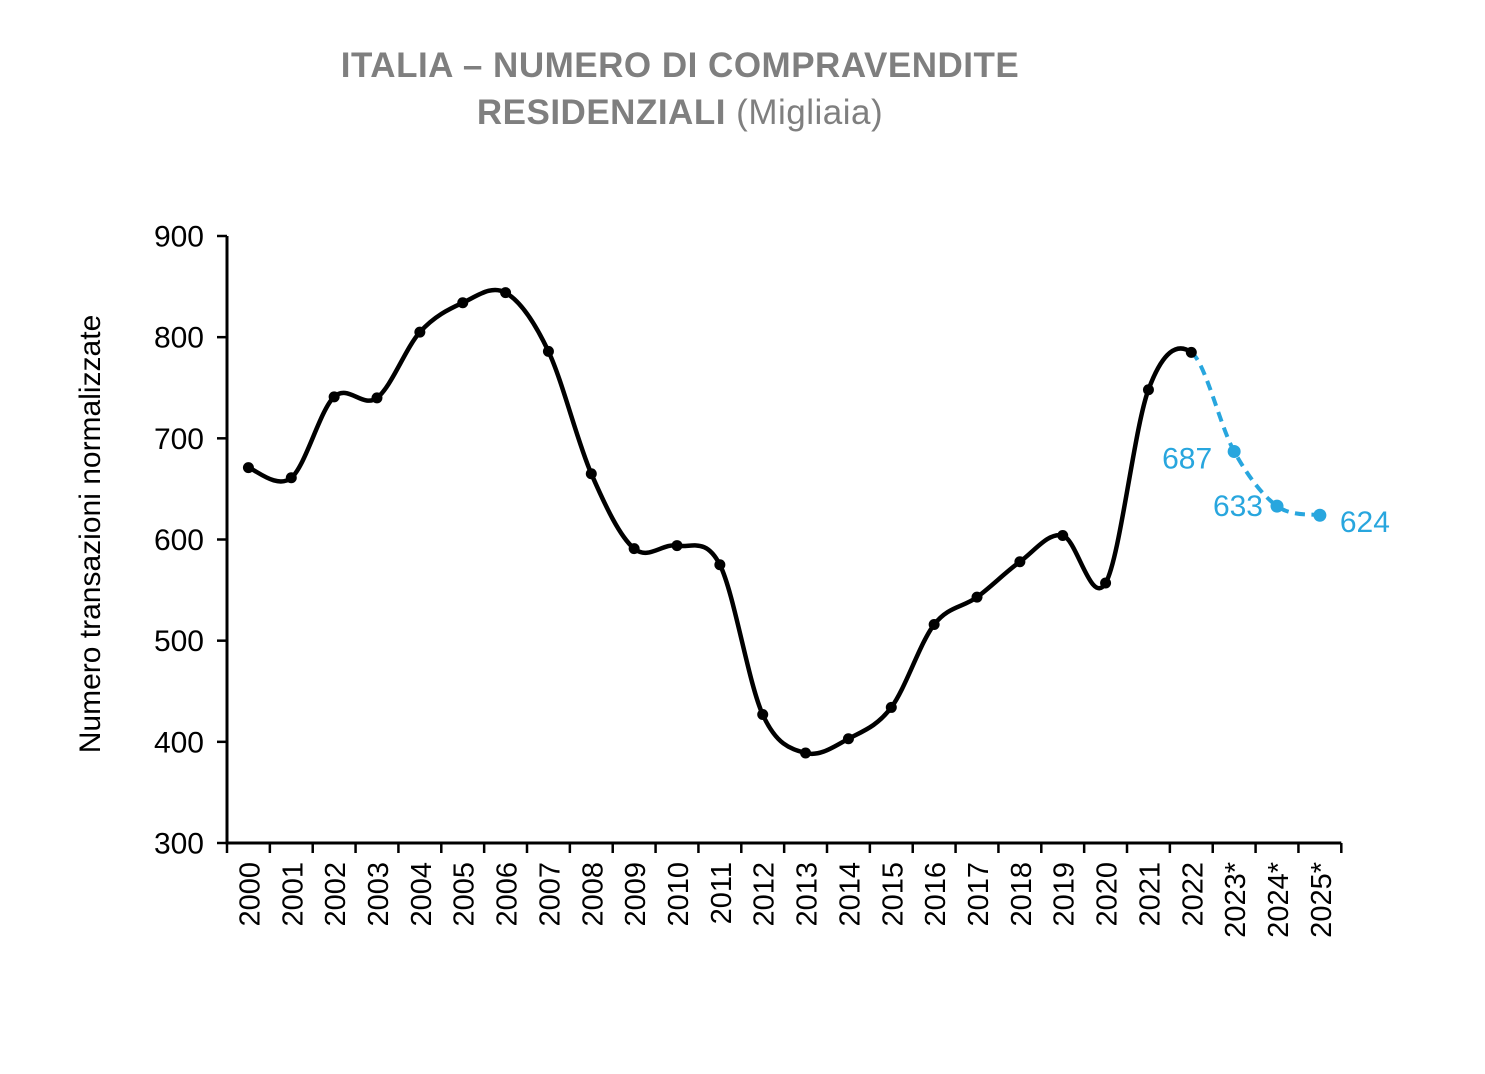  What do you see at coordinates (179, 540) in the screenshot?
I see `y-tick-label: 600` at bounding box center [179, 540].